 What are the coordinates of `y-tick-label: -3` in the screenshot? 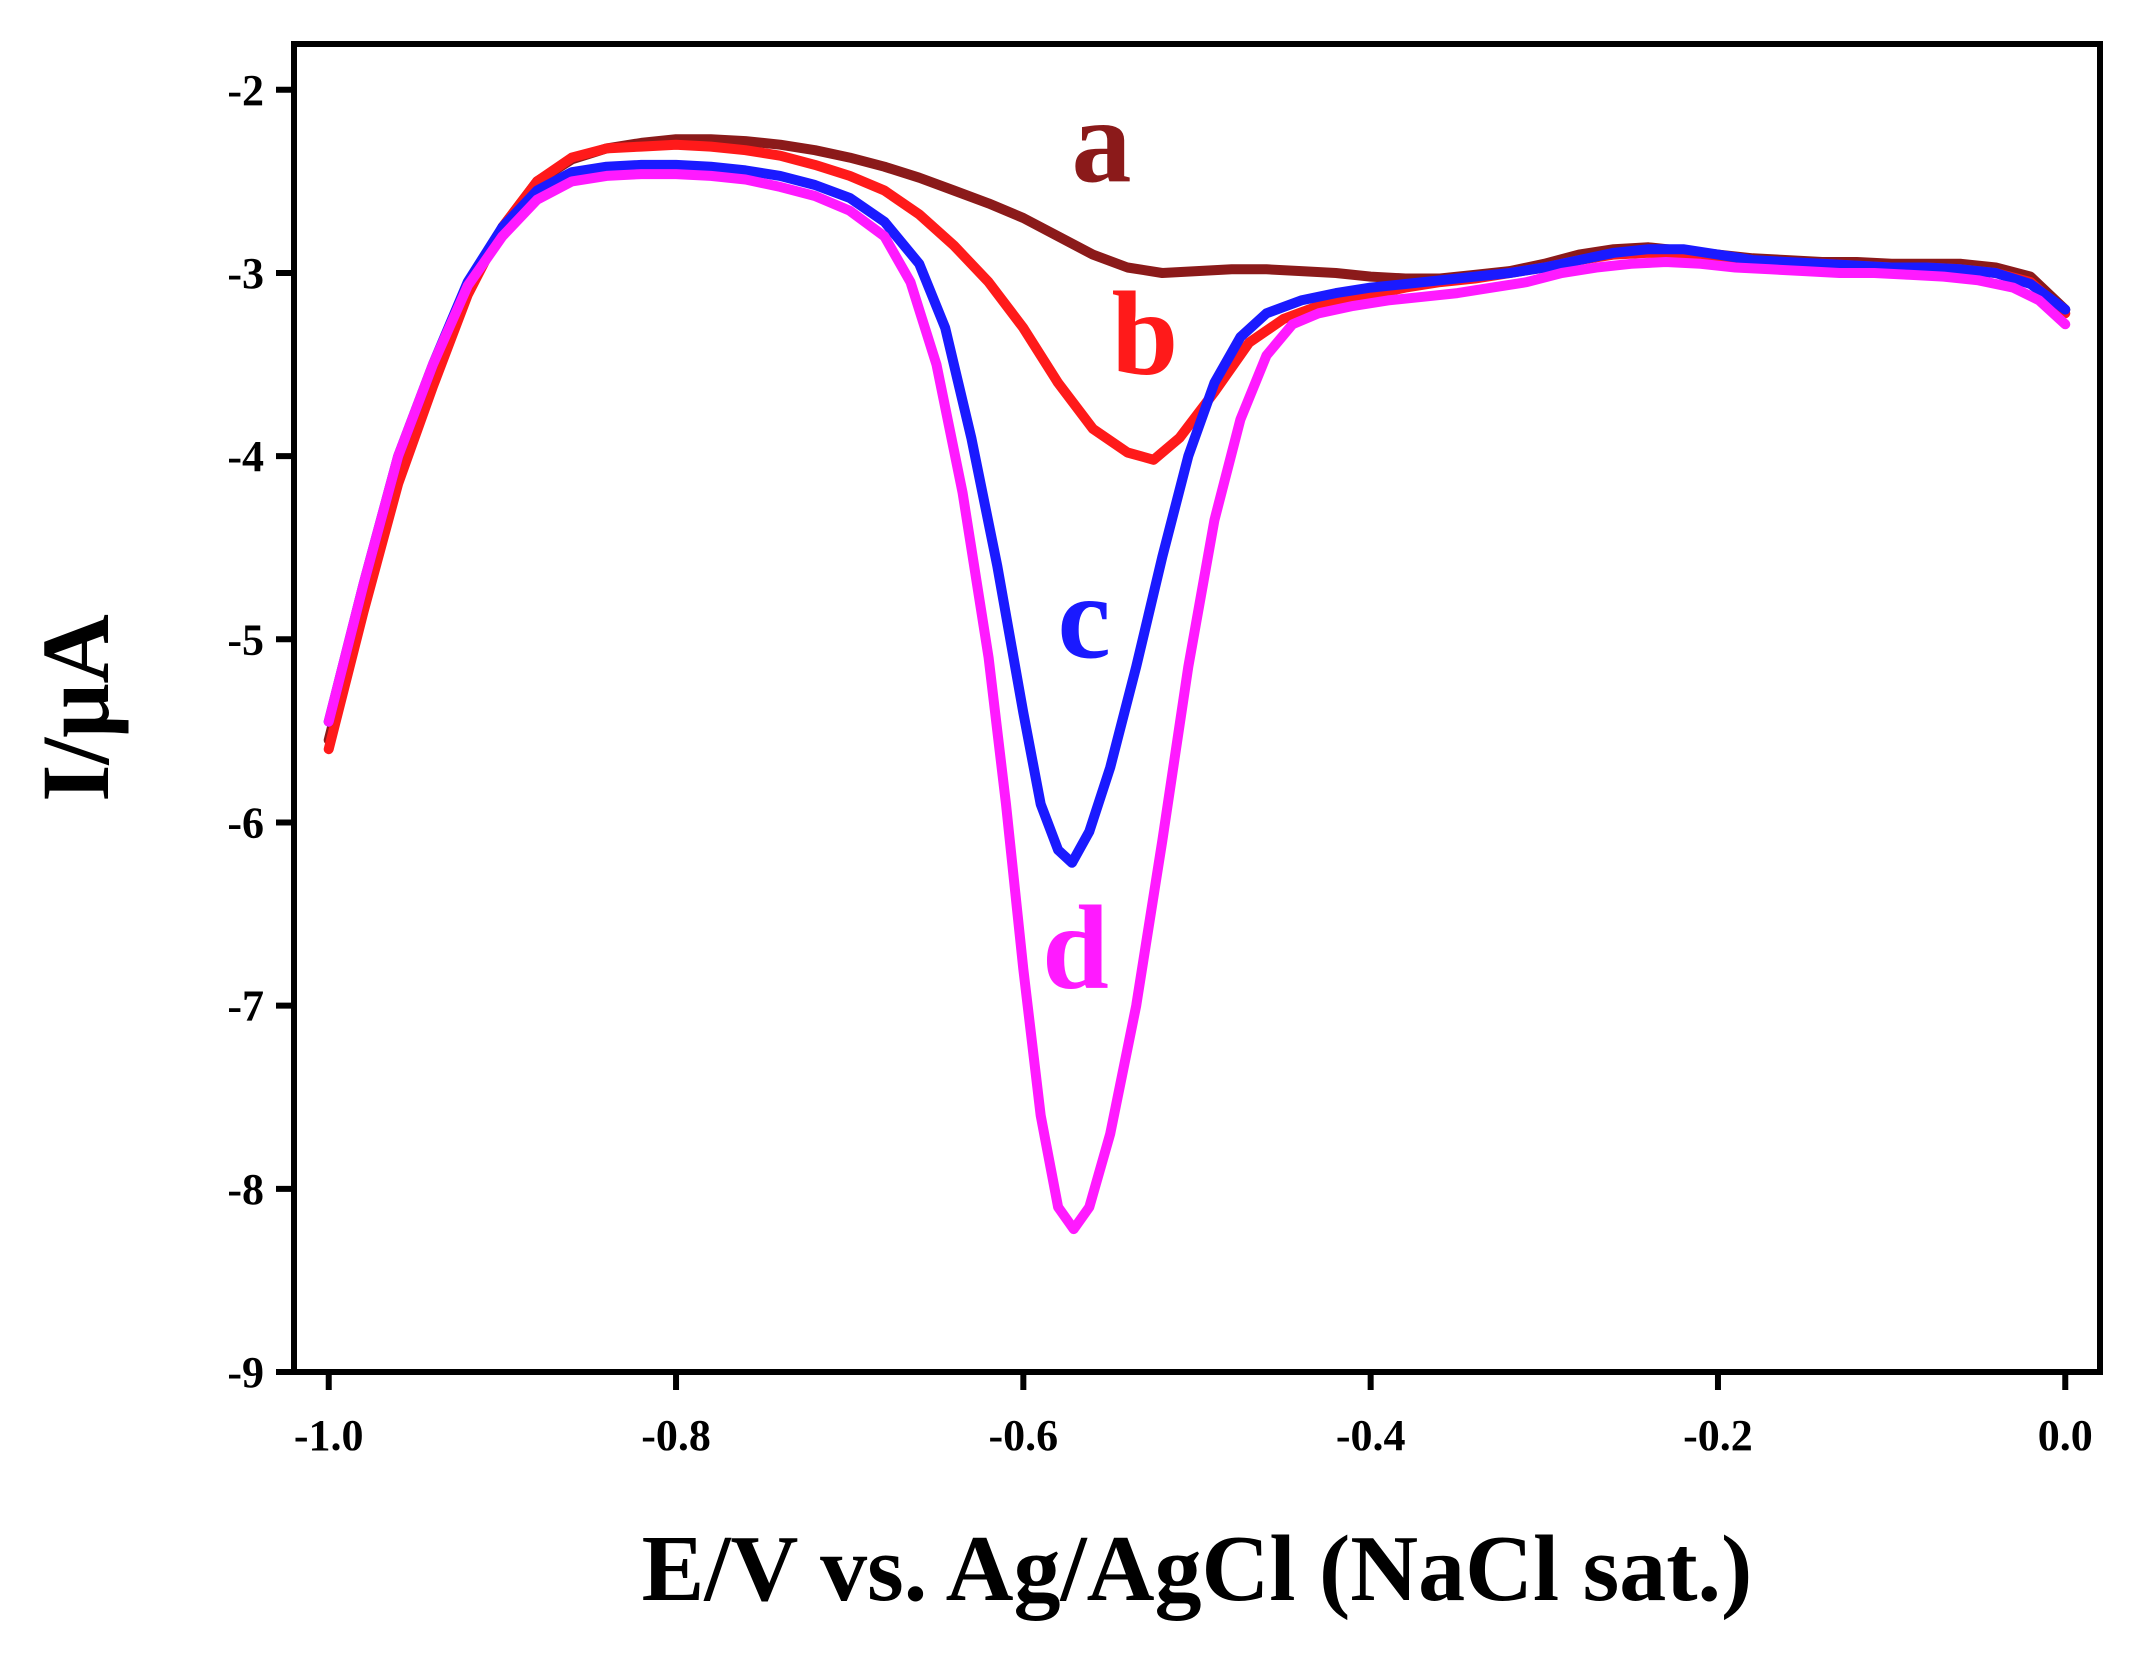 It's located at (245, 273).